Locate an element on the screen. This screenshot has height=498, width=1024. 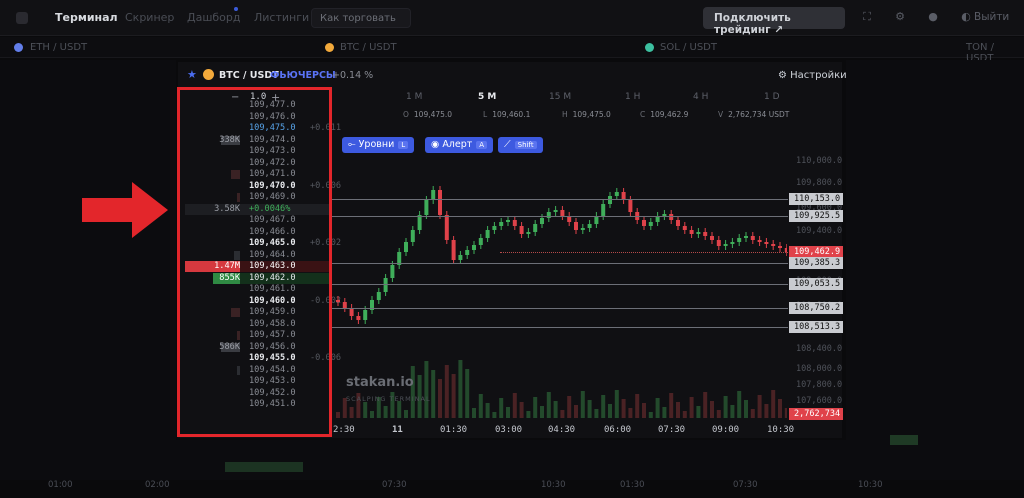
logout-button: Выйти is located at coordinates (992, 17).